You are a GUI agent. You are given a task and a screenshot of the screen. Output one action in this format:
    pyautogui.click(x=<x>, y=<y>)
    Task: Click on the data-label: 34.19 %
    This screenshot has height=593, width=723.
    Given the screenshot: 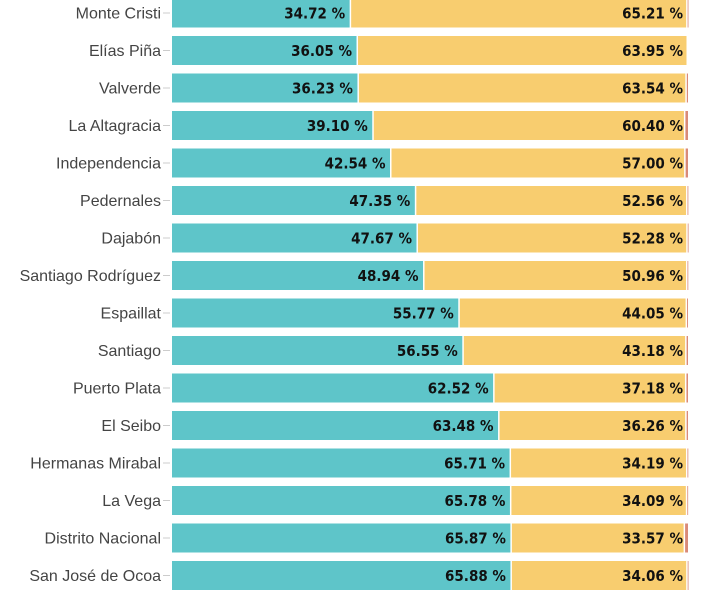 What is the action you would take?
    pyautogui.click(x=652, y=464)
    